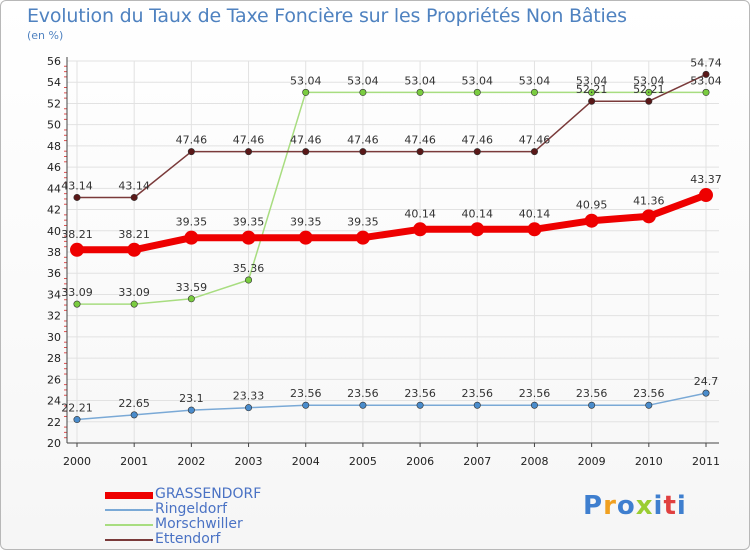 This screenshot has width=750, height=550. What do you see at coordinates (306, 461) in the screenshot?
I see `x-tick-label: 2004` at bounding box center [306, 461].